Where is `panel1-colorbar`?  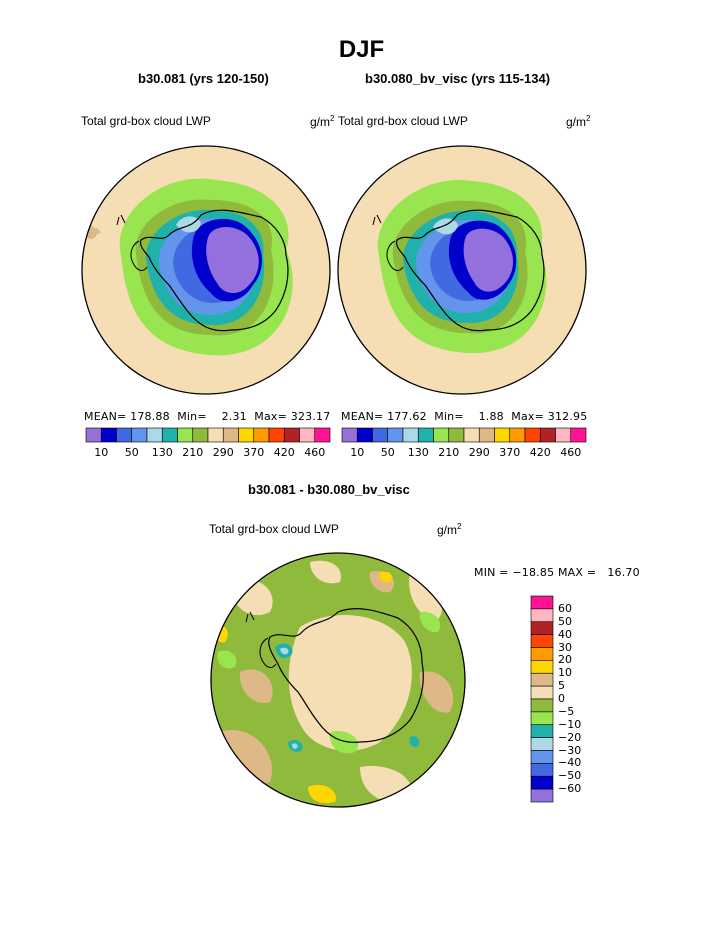
panel1-colorbar is located at coordinates (208, 435).